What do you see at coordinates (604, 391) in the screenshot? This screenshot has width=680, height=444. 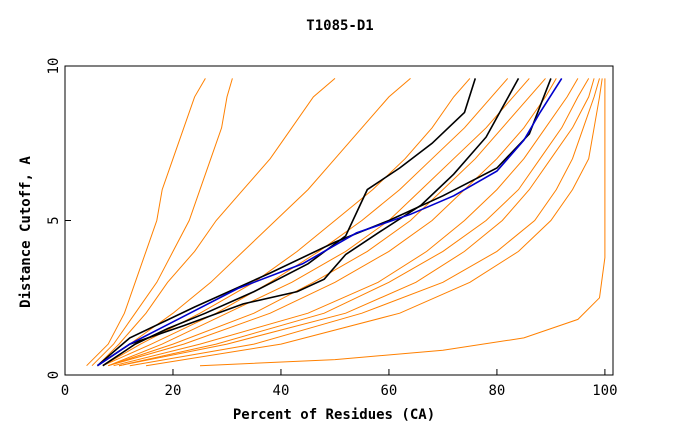 I see `x-tick-label: 100` at bounding box center [604, 391].